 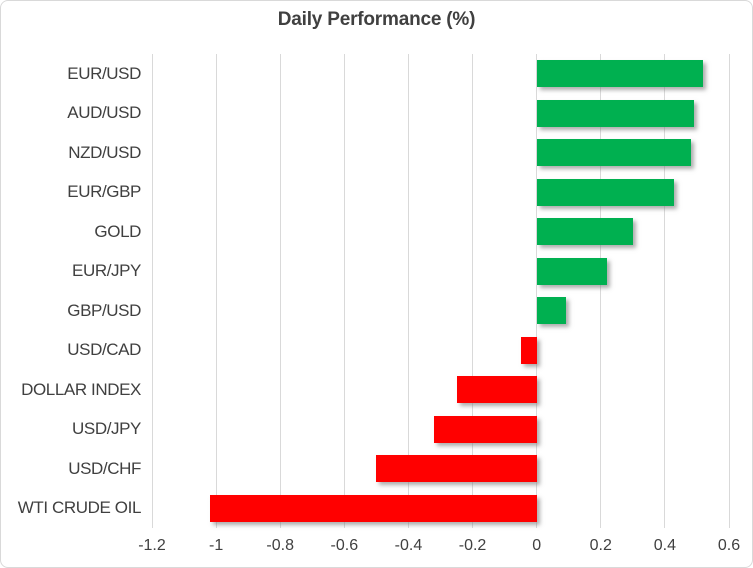 What do you see at coordinates (729, 291) in the screenshot?
I see `gridline-0.6` at bounding box center [729, 291].